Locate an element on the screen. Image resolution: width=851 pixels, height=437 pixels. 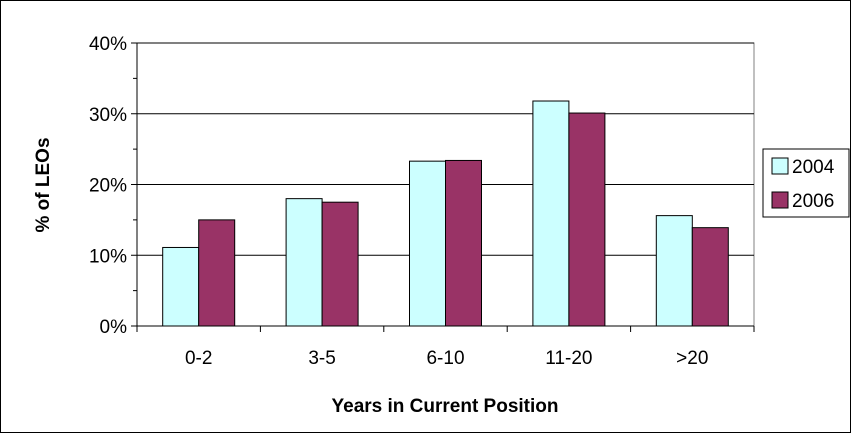
y-tick-label: 0% is located at coordinates (114, 327).